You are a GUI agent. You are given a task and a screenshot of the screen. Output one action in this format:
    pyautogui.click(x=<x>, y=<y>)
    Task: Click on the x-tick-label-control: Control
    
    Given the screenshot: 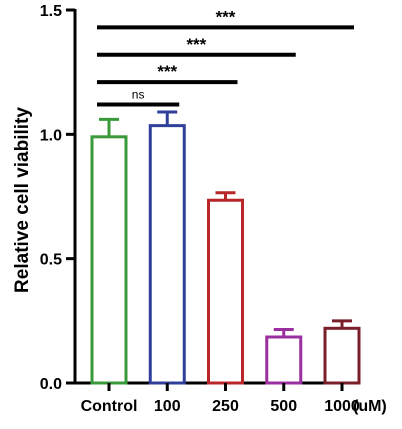 What is the action you would take?
    pyautogui.click(x=109, y=406)
    